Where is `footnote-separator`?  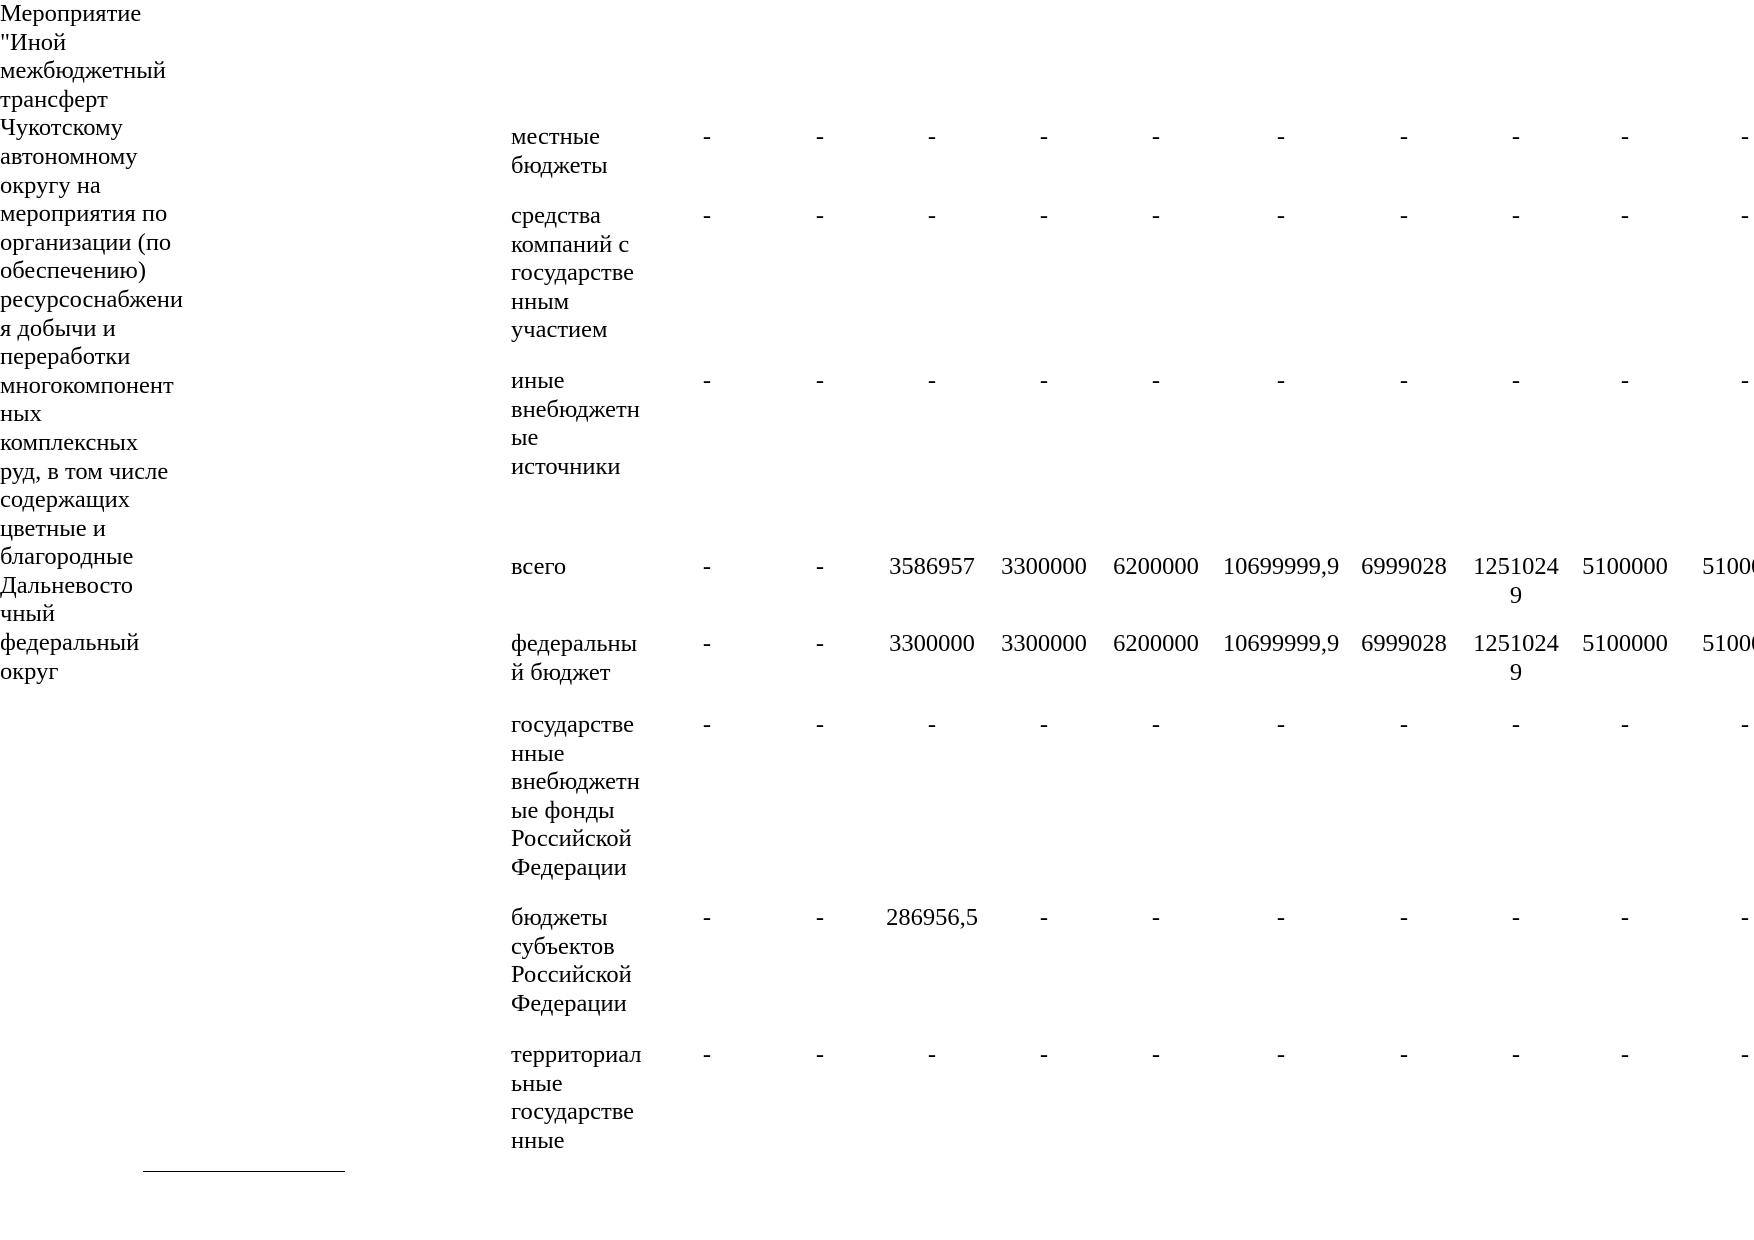 footnote-separator is located at coordinates (244, 1171).